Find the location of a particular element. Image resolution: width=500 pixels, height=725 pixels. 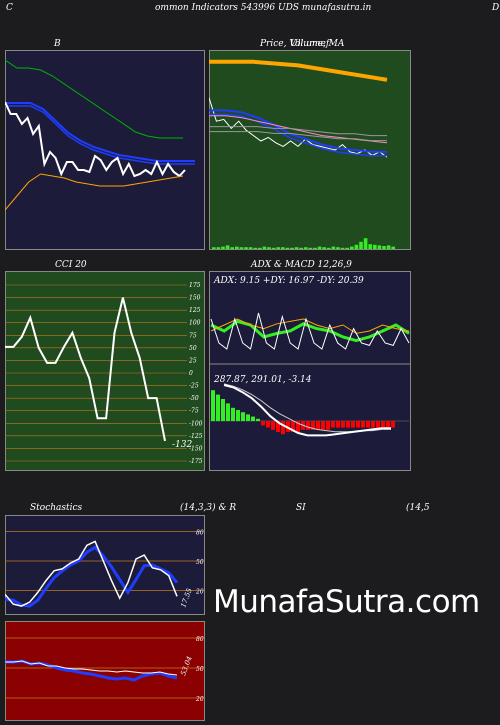

cci-tick-label: -150 is located at coordinates (196, 448).